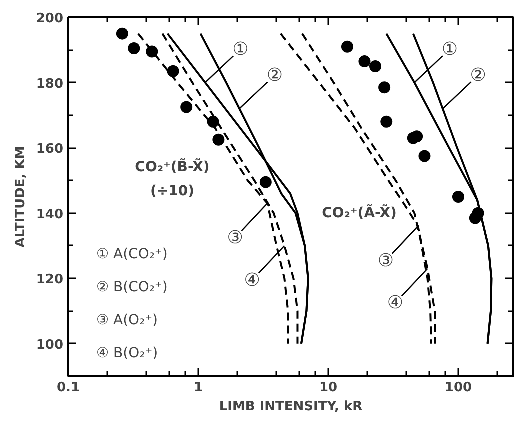 The image size is (516, 421). Describe the element at coordinates (359, 213) in the screenshot. I see `annotation: CO₂⁺(Ã-X̃)` at that location.